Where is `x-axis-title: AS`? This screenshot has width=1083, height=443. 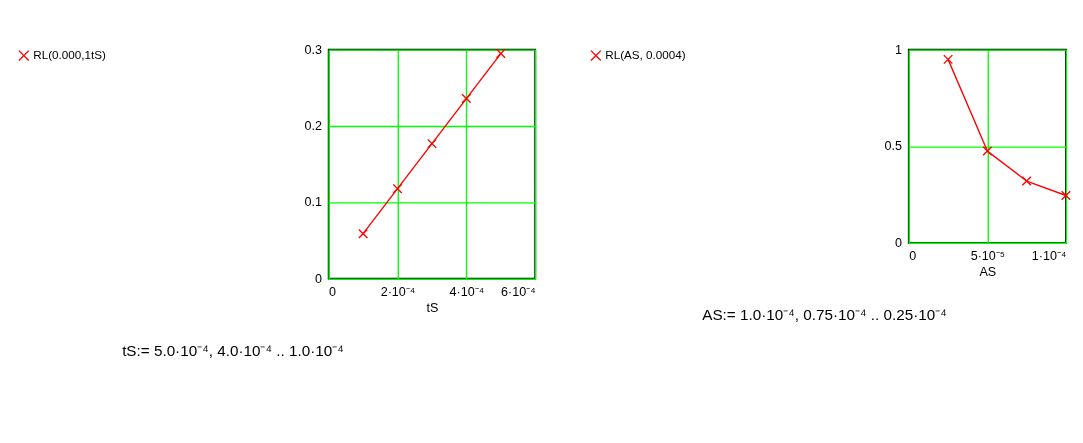 x-axis-title: AS is located at coordinates (988, 272).